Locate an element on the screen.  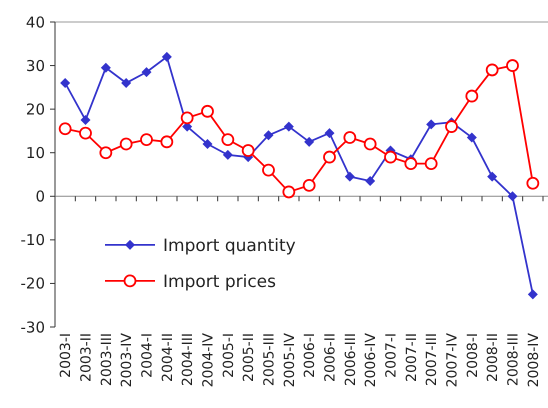
x-tick-label: 2005-II is located at coordinates (249, 357).